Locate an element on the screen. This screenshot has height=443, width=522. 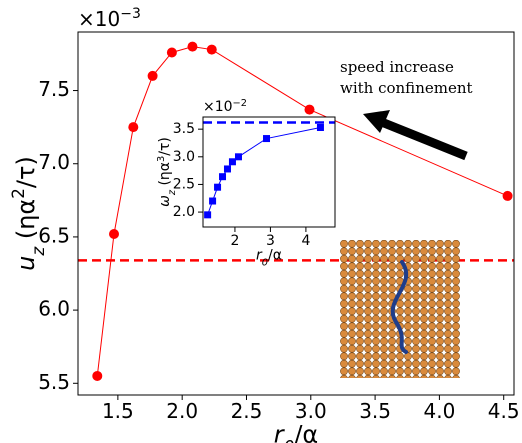
y-axis-label: ωz (ηα3/τ) is located at coordinates (167, 172).